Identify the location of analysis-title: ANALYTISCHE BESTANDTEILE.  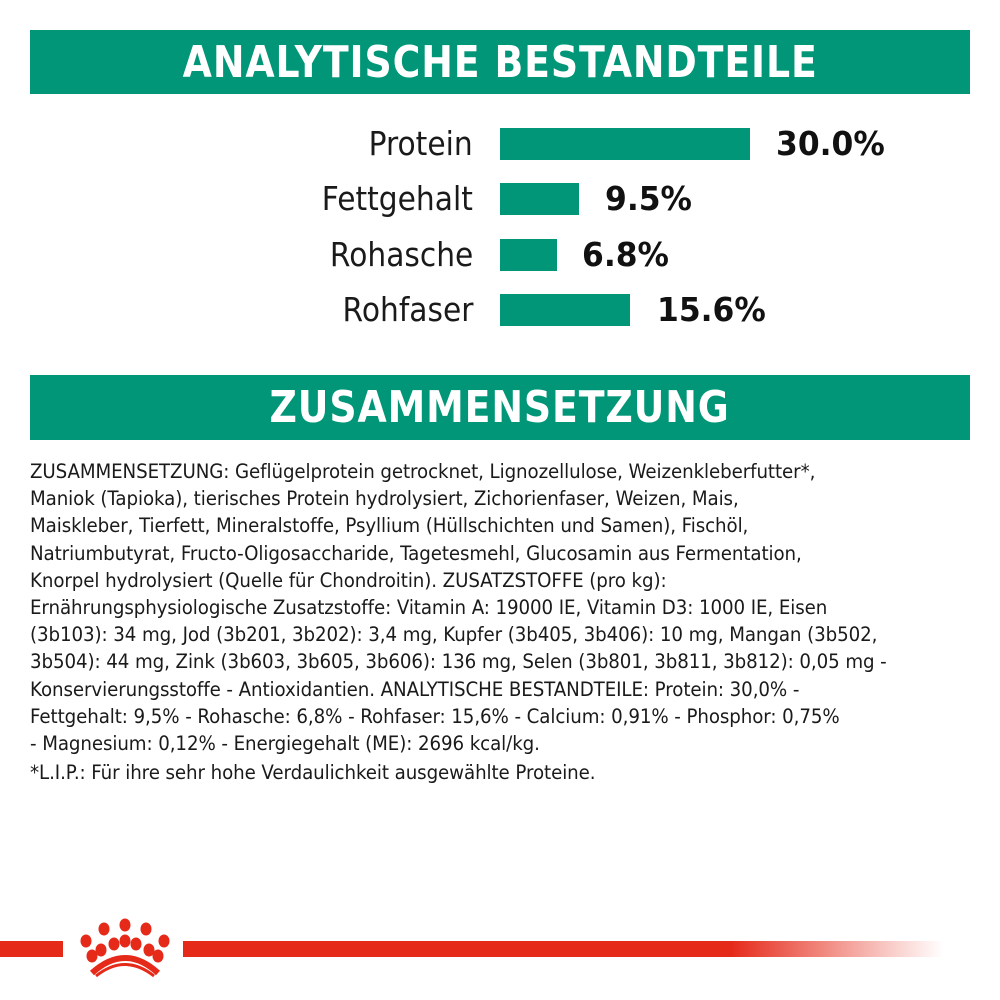
(500, 62).